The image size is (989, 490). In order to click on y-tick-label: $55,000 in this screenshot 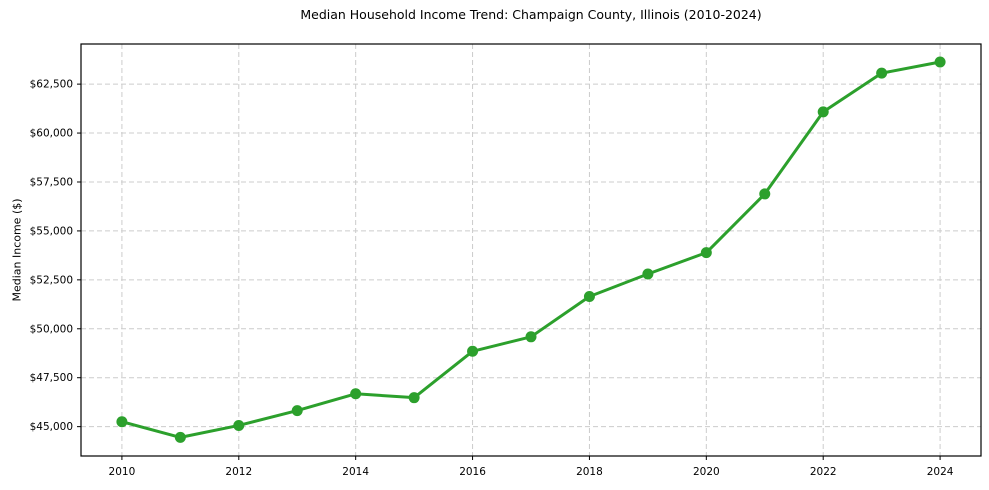, I will do `click(51, 231)`.